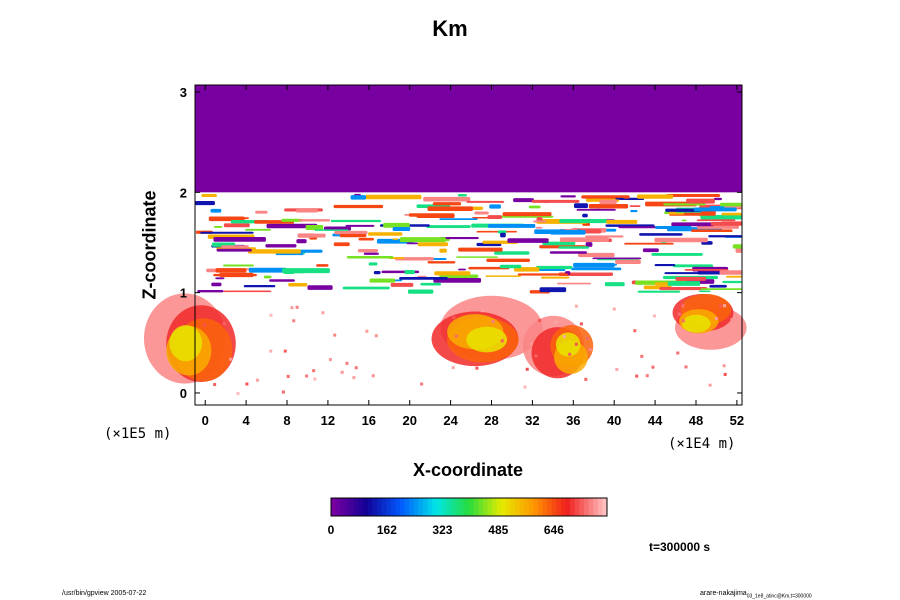  I want to click on x-tick-label: 36, so click(573, 420).